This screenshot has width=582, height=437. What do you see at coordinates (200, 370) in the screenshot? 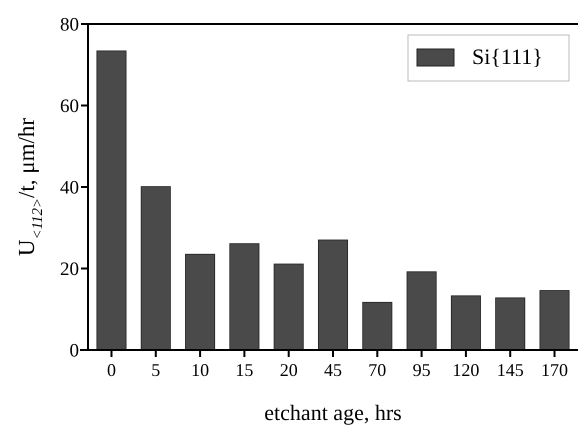
I see `x-tick-label: 10` at bounding box center [200, 370].